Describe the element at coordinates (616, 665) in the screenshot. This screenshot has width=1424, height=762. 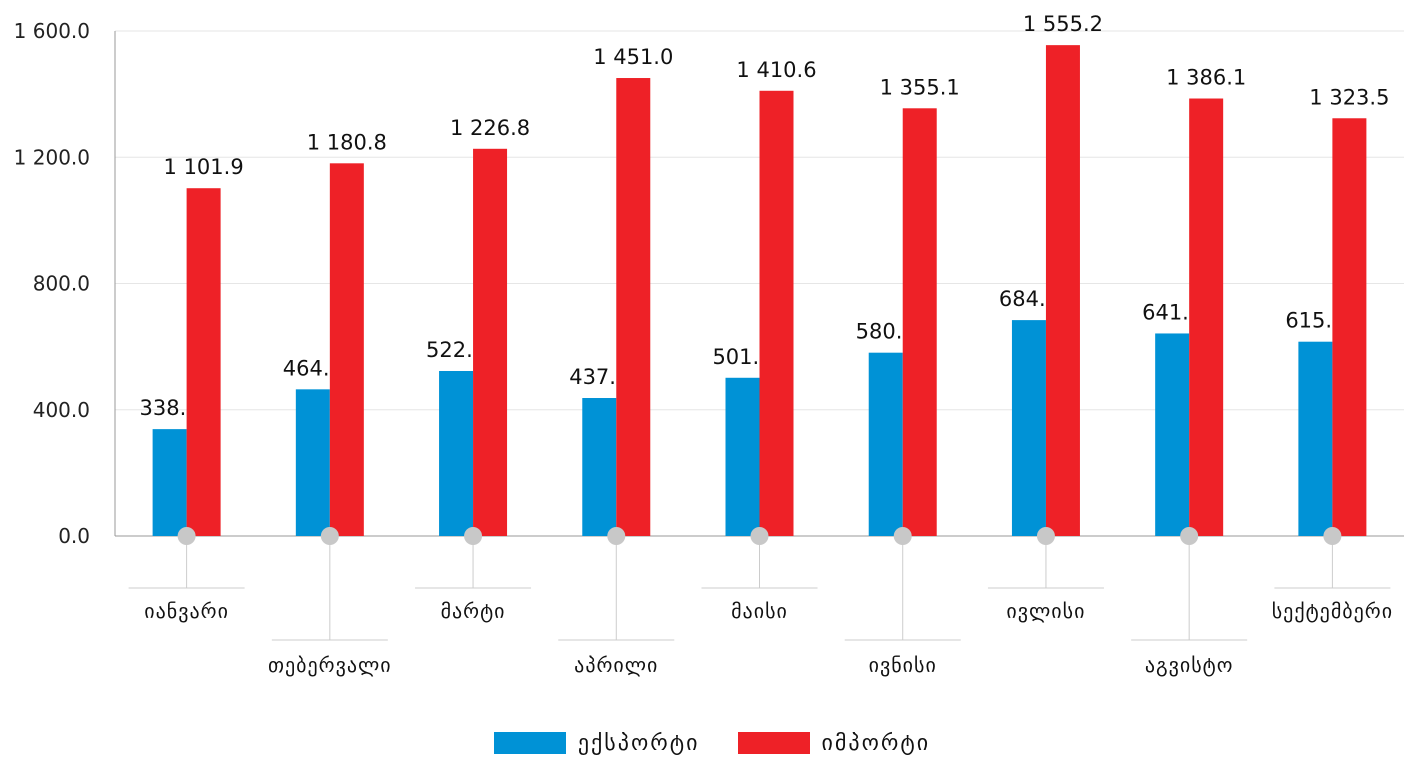
I see `category-label: აპრილი` at that location.